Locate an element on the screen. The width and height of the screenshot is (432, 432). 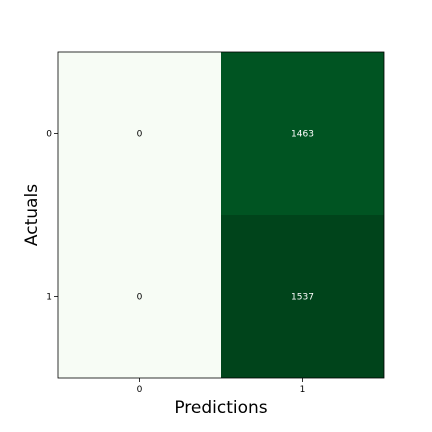
cell-value-label: 1537 is located at coordinates (302, 298).